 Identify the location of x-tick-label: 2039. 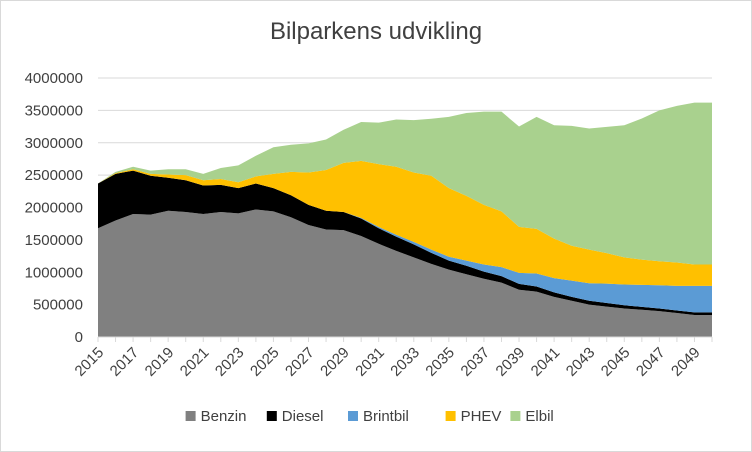
(511, 362).